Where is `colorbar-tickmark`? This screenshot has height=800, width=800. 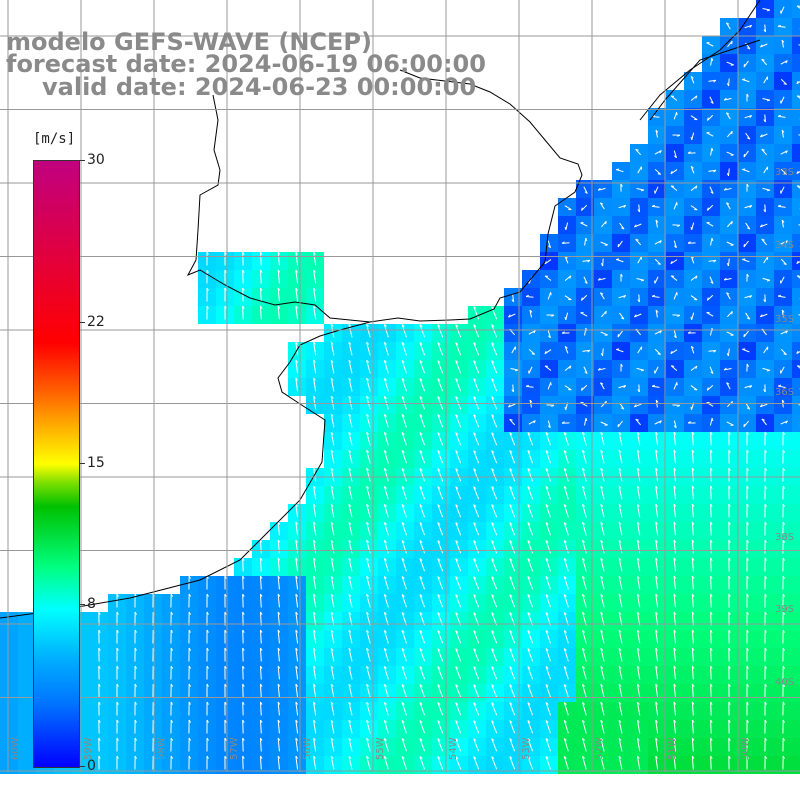
colorbar-tickmark is located at coordinates (82, 322).